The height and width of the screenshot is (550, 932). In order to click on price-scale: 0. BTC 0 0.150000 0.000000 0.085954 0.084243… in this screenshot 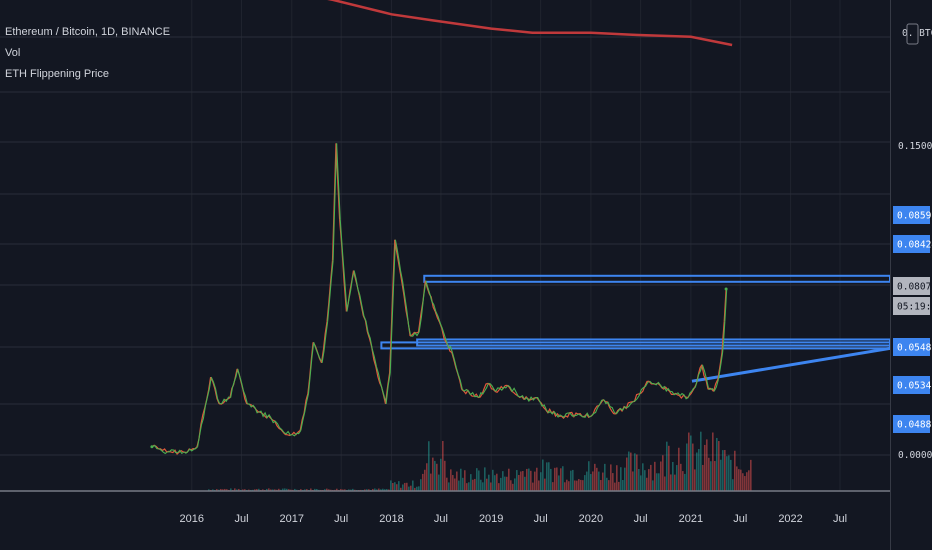, I will do `click(911, 275)`.